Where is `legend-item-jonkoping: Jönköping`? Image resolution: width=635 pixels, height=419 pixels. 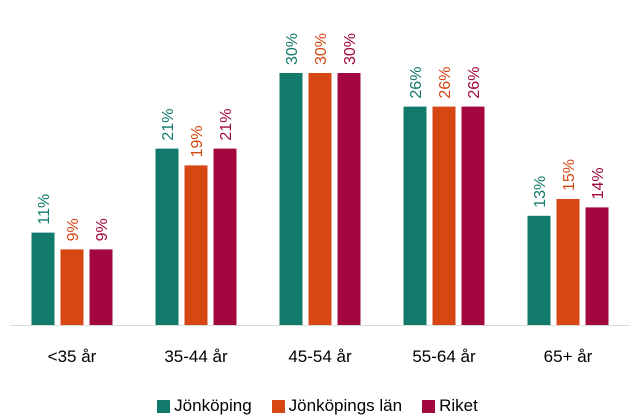
legend-item-jonkoping: Jönköping is located at coordinates (204, 406).